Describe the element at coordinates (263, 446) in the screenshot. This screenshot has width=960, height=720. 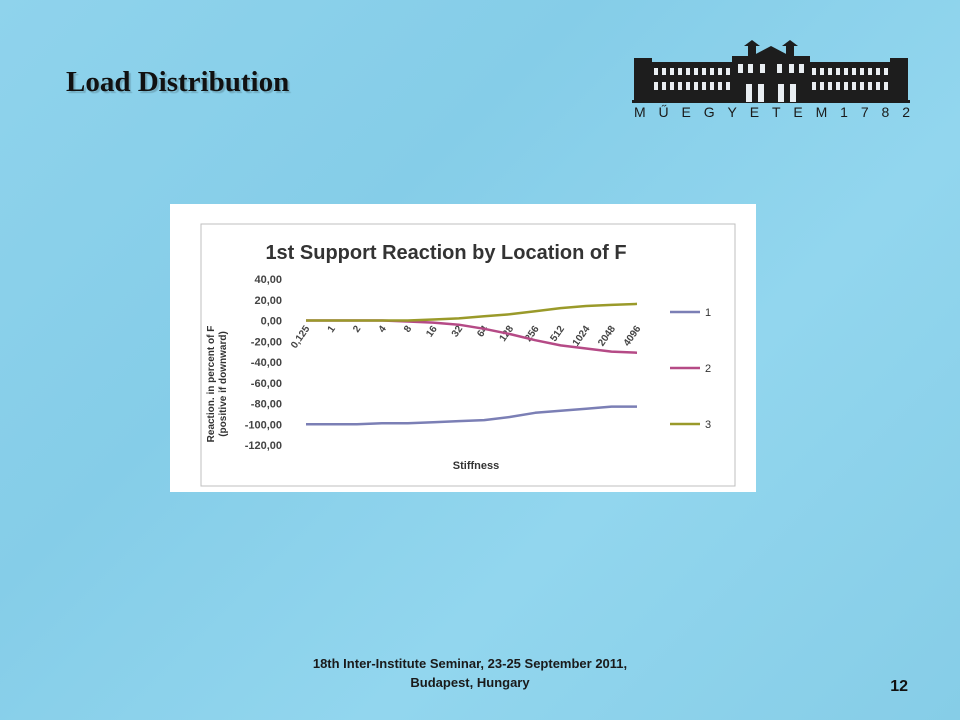
I see `y-tick-label: -120,00` at that location.